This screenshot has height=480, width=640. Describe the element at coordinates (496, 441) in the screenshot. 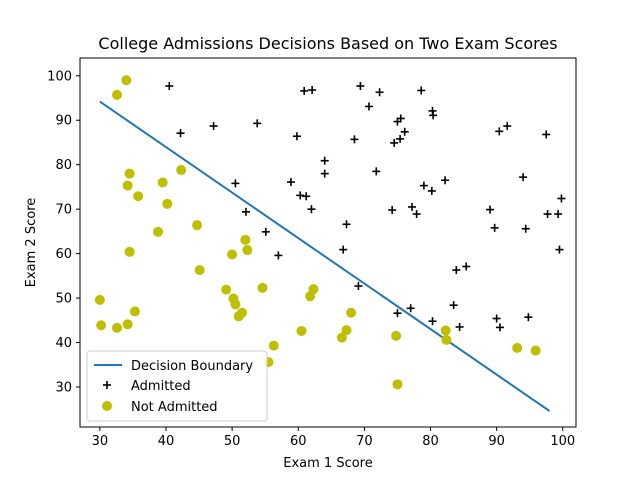

I see `x-tick-label: 90` at that location.